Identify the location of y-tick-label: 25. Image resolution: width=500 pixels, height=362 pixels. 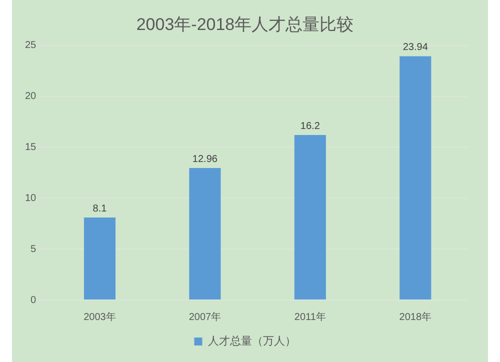
(31, 46).